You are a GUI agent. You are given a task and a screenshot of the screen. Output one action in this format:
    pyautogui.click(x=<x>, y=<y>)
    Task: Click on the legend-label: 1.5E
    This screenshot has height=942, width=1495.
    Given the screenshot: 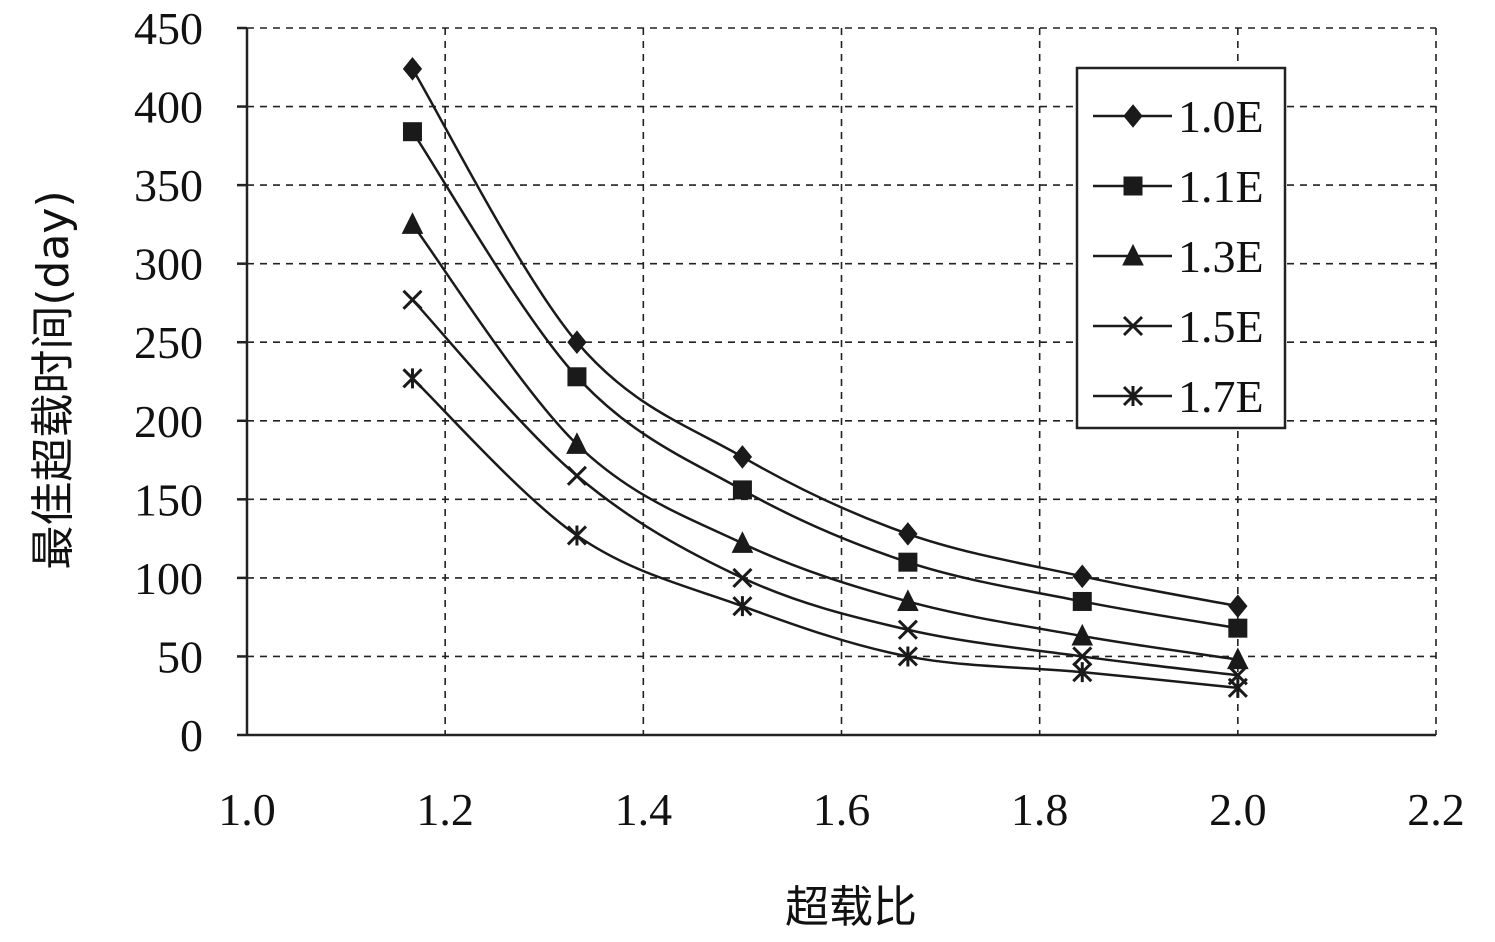 What is the action you would take?
    pyautogui.click(x=1221, y=326)
    